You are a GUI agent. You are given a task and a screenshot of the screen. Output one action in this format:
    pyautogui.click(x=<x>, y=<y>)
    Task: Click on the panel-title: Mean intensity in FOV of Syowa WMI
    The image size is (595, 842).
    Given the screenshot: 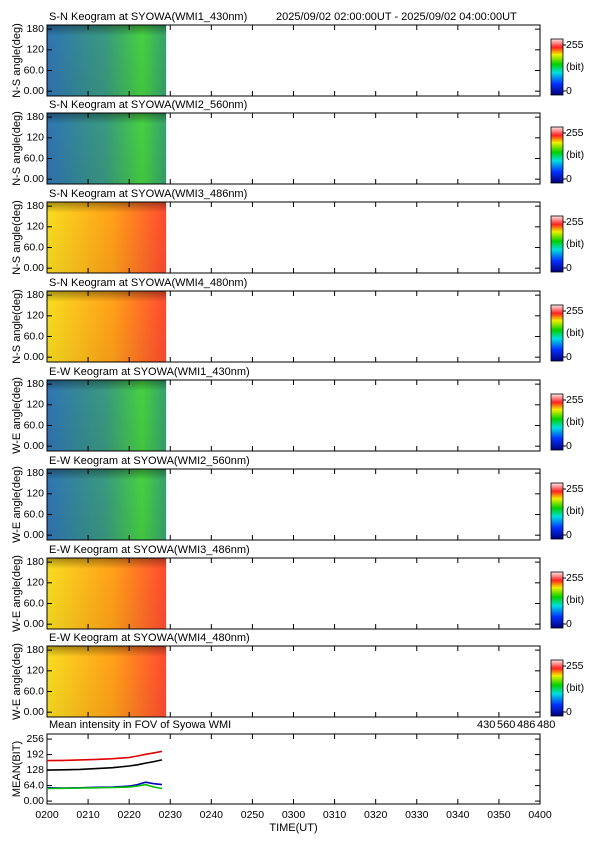 What is the action you would take?
    pyautogui.click(x=140, y=725)
    